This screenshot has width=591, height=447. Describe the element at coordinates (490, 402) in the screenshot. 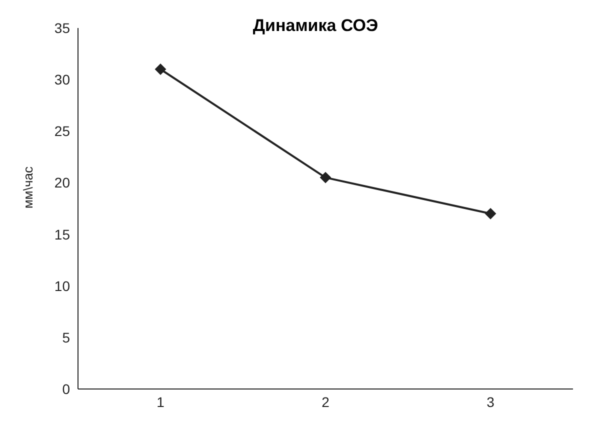

I see `x-tick-label: 3` at that location.